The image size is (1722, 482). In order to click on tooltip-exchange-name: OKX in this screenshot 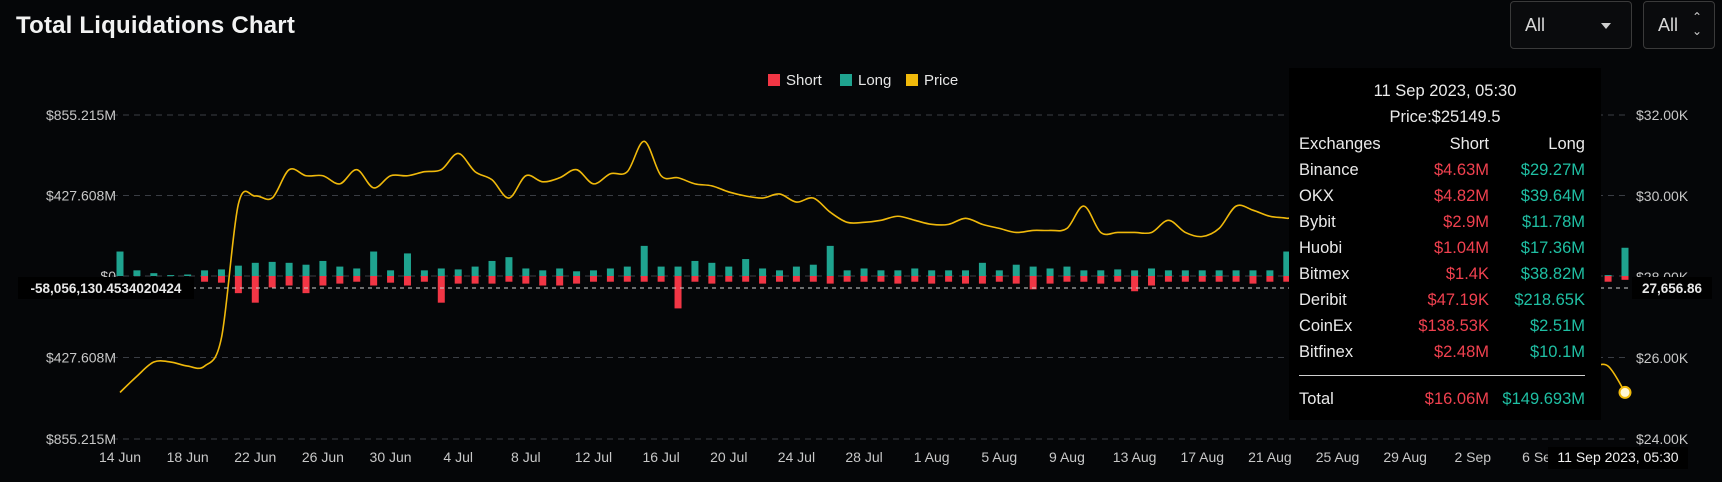, I will do `click(1316, 196)`.